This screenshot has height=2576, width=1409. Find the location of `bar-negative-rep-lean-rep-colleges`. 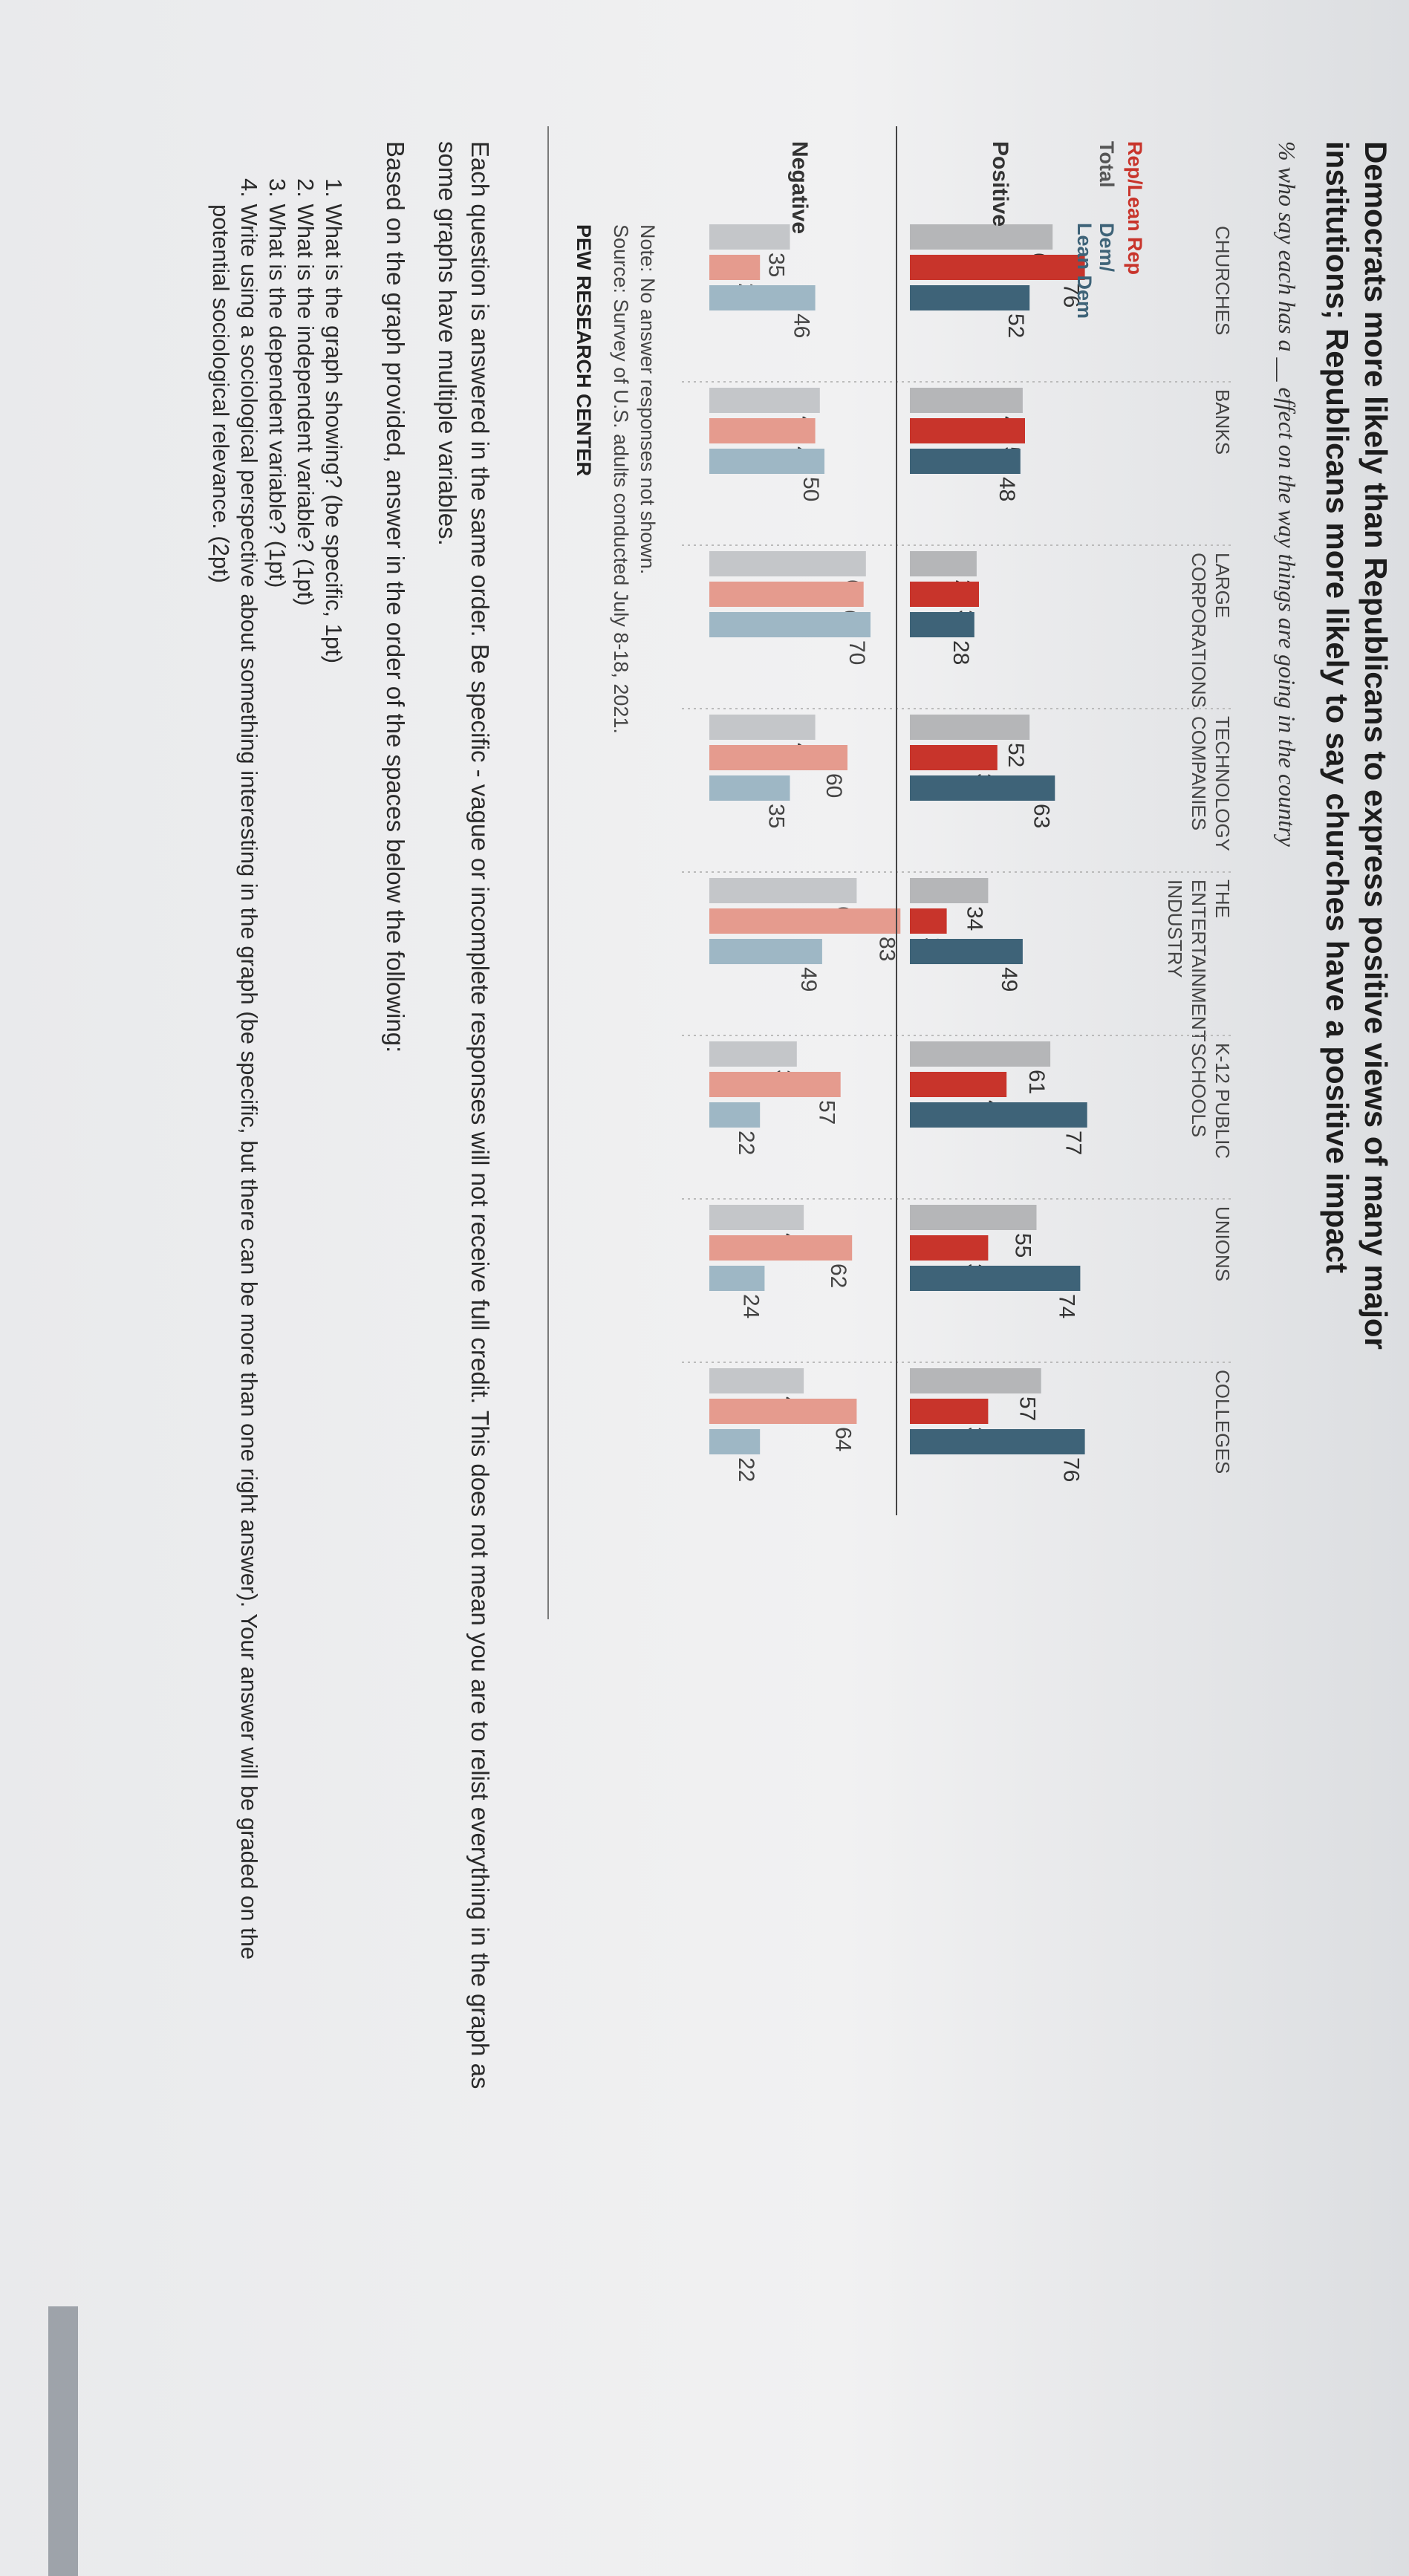

bar-negative-rep-lean-rep-colleges is located at coordinates (783, 1411).